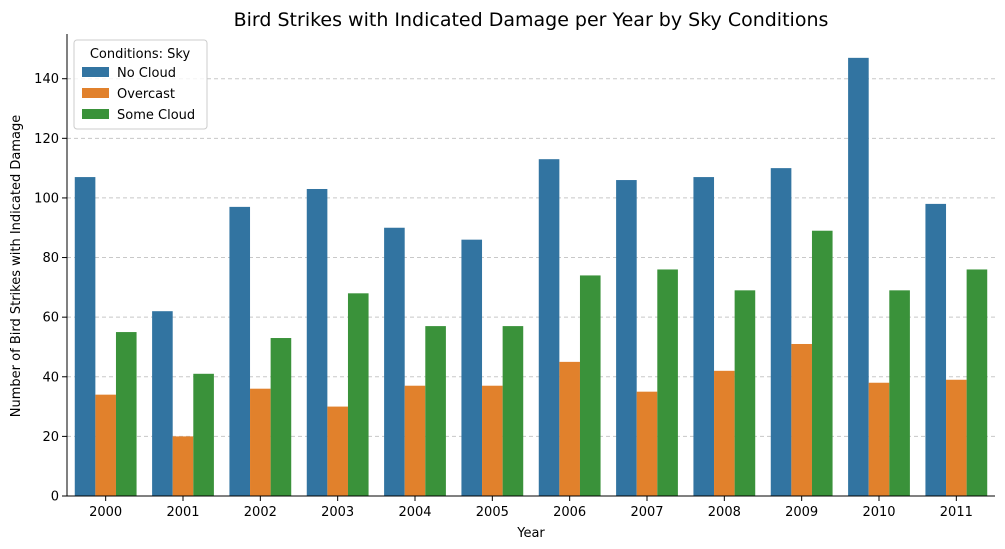 The image size is (1005, 549). I want to click on legend-label: Overcast, so click(146, 94).